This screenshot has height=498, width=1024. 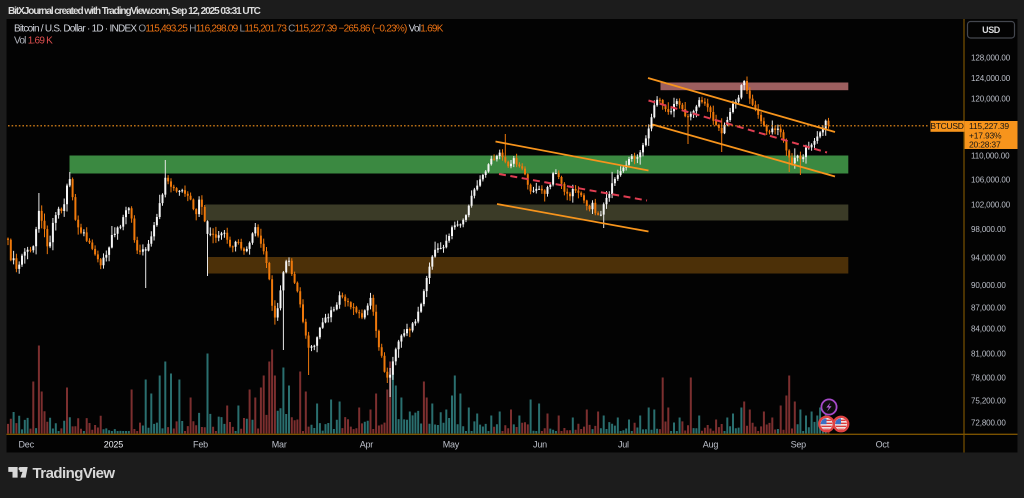 I want to click on svg-text: 20:28:37, so click(x=985, y=145).